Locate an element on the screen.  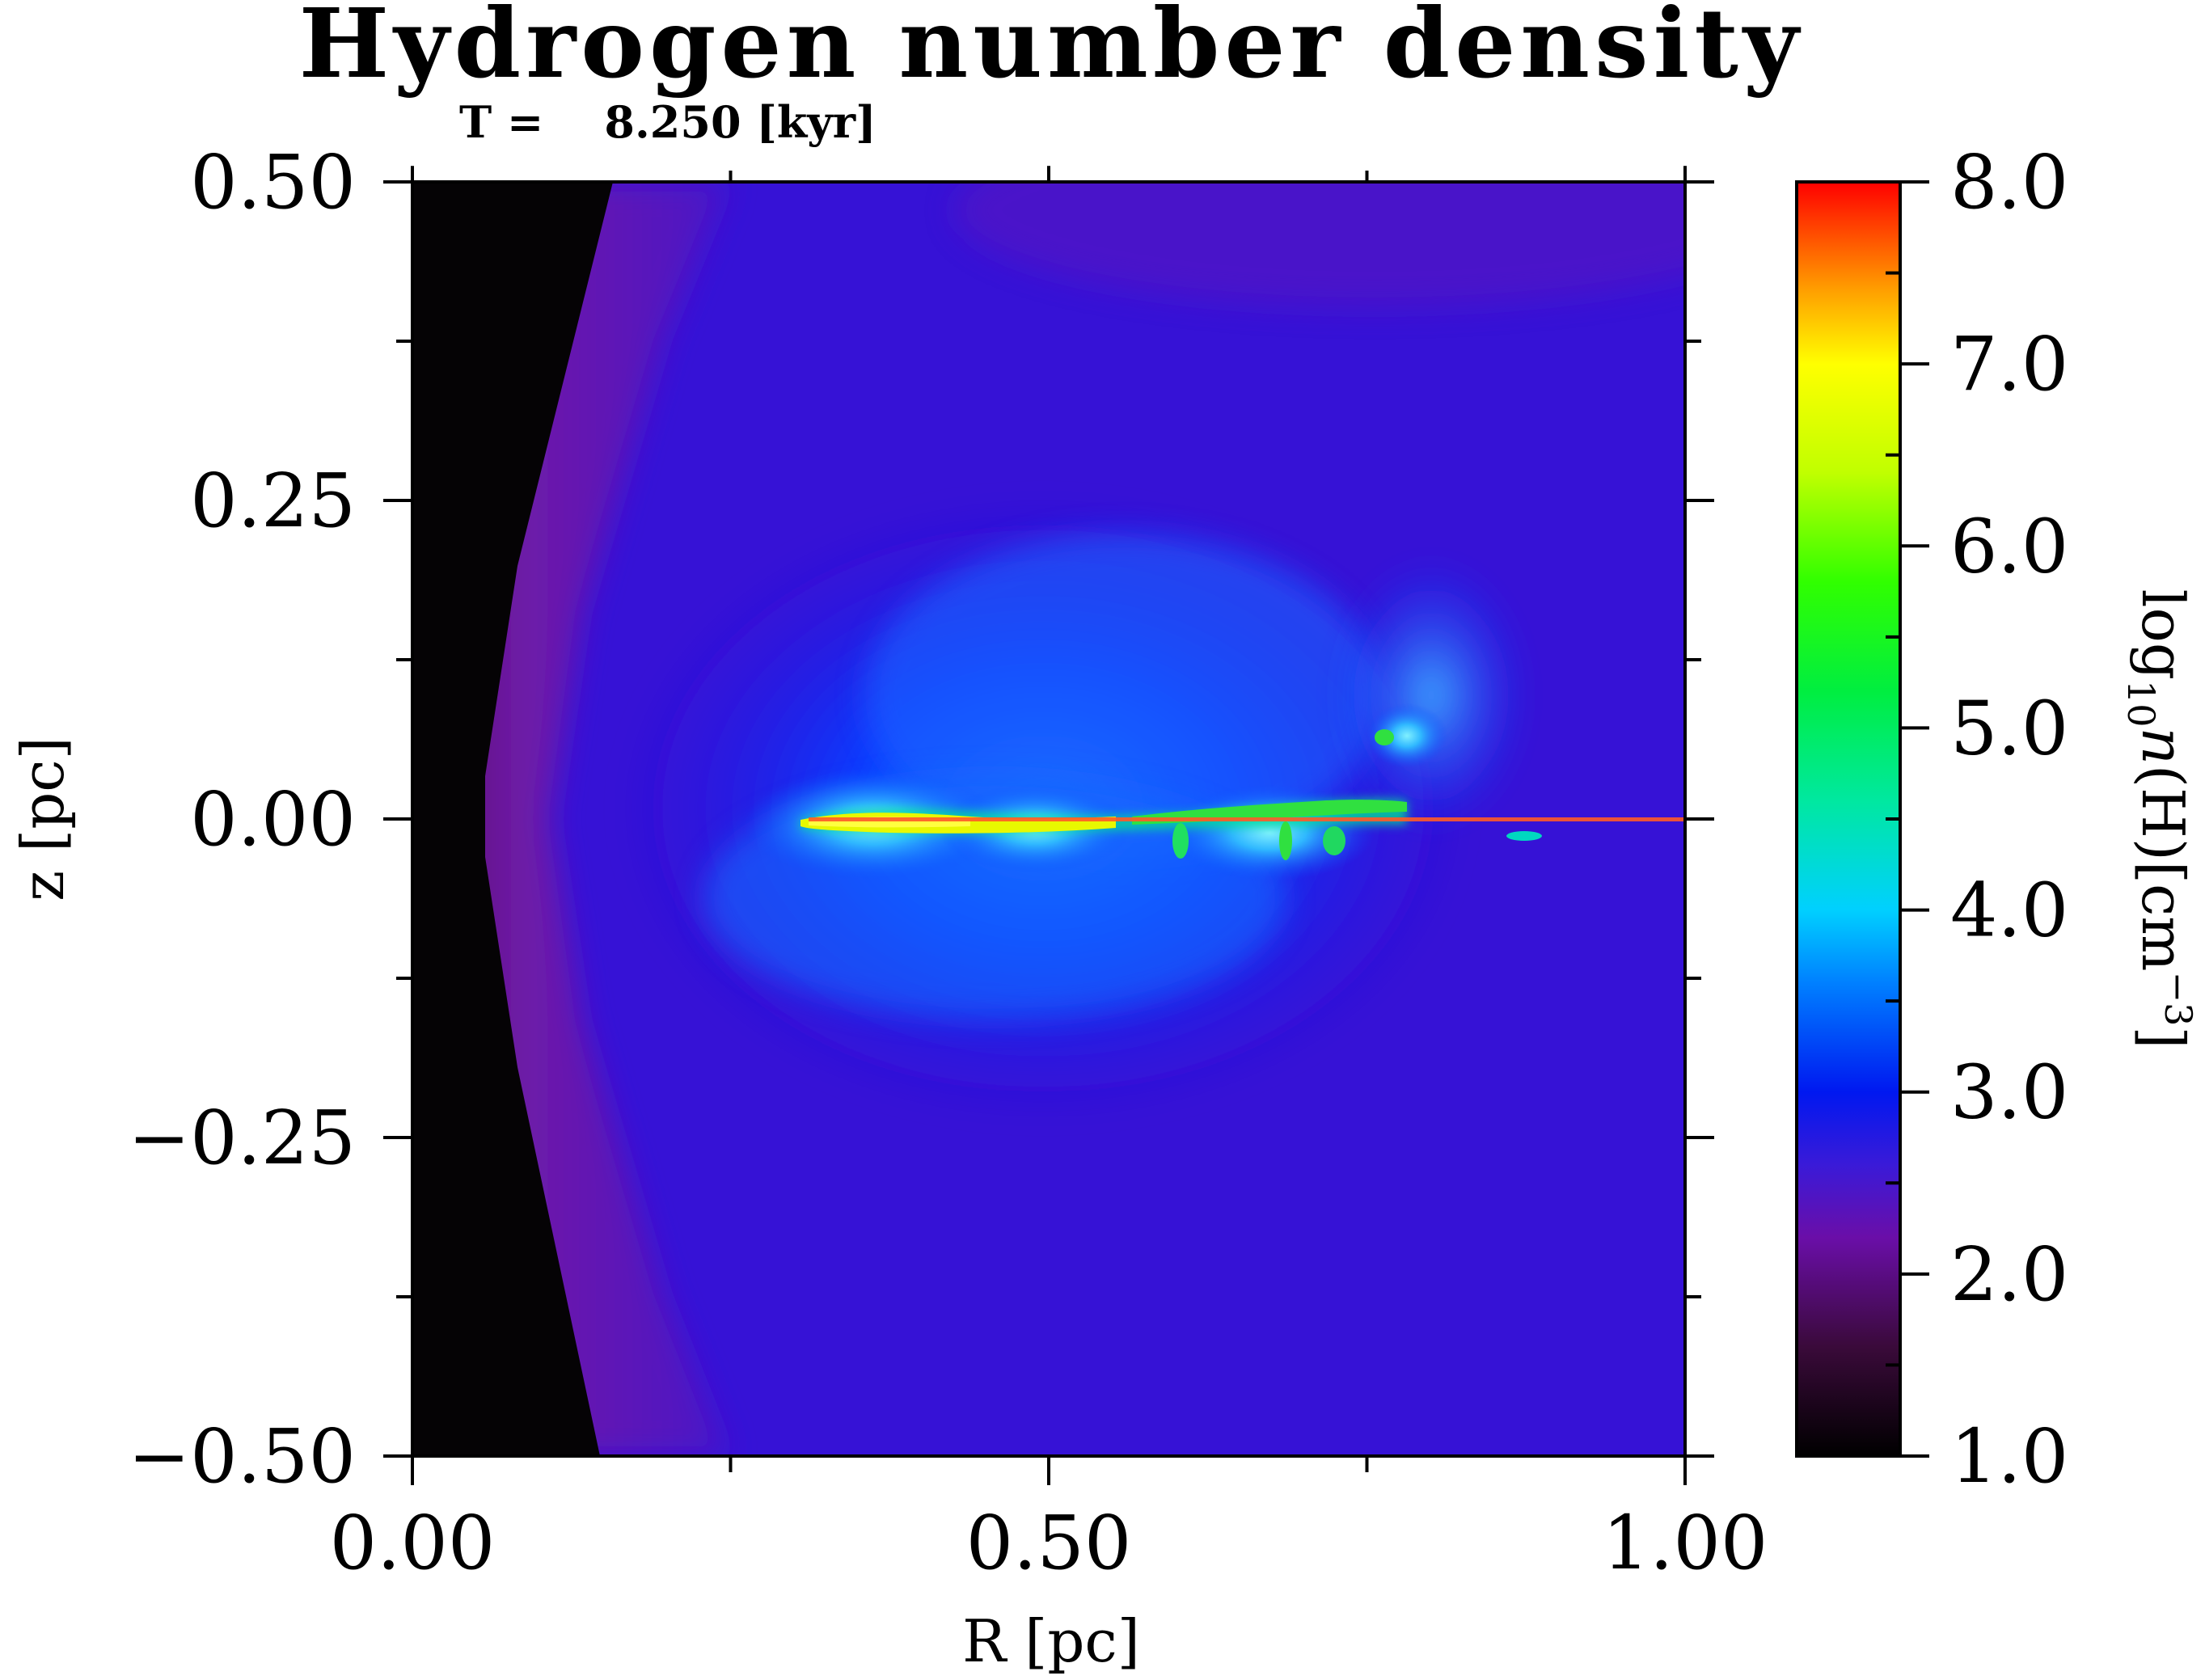
colorbar-tick-labels: 1.0 2.0 3.0 4.0 5.0 6.0 7.0 8.0 is located at coordinates (2009, 820).